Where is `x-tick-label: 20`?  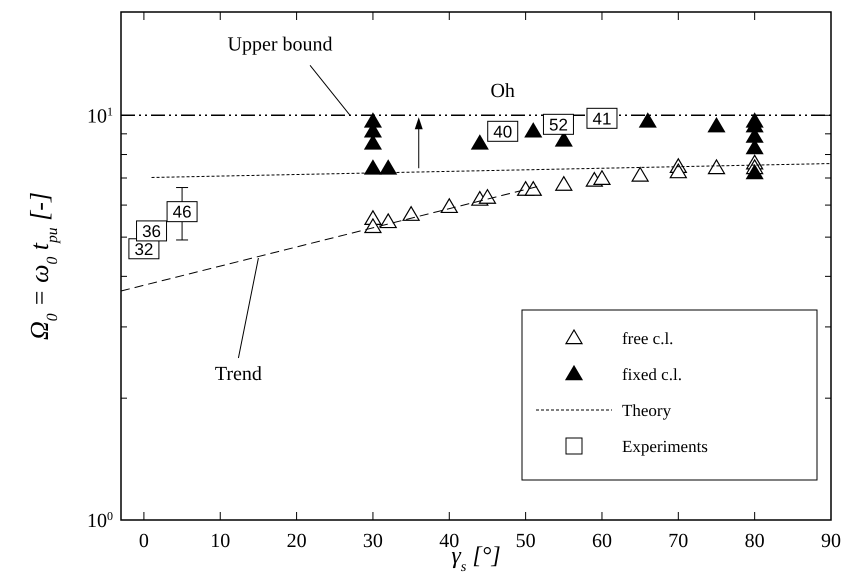
x-tick-label: 20 is located at coordinates (296, 541).